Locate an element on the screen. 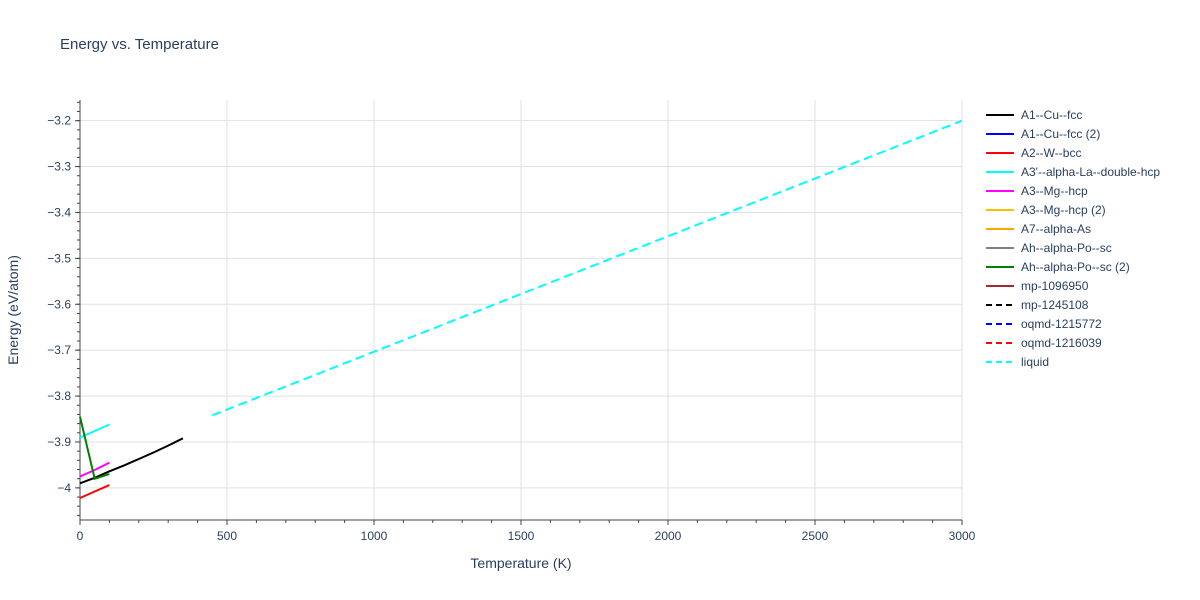  x-tick-label: 1000 is located at coordinates (374, 536).